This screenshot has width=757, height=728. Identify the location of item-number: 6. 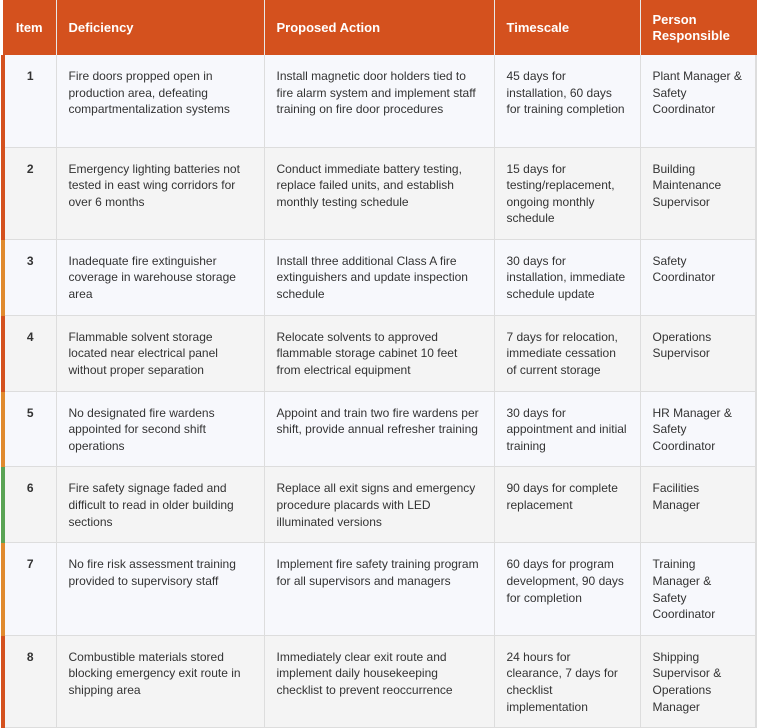
(29, 505).